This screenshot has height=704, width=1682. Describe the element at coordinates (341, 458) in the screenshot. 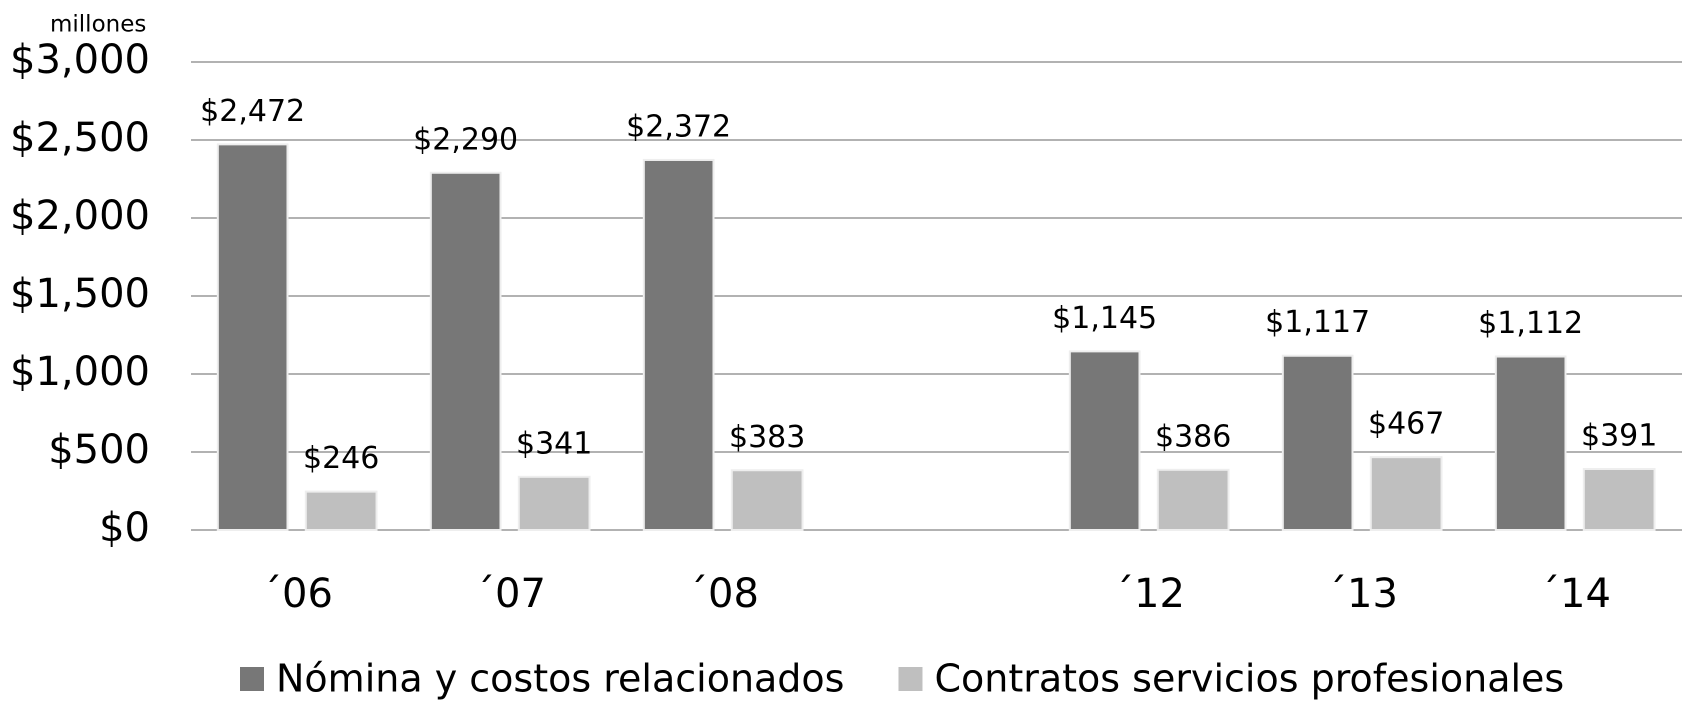

I see `value-label: $246` at that location.